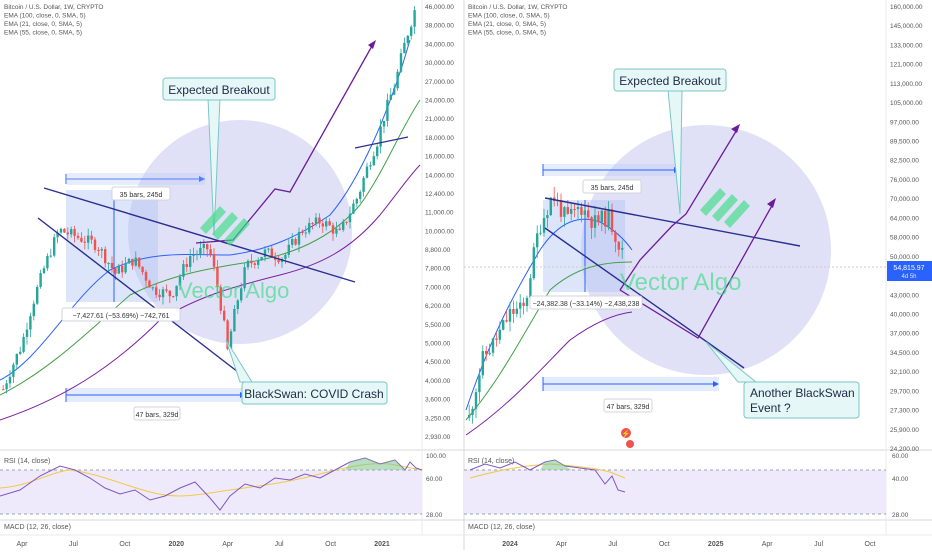 This screenshot has height=555, width=932. I want to click on event-markers: ⚡, so click(627, 438).